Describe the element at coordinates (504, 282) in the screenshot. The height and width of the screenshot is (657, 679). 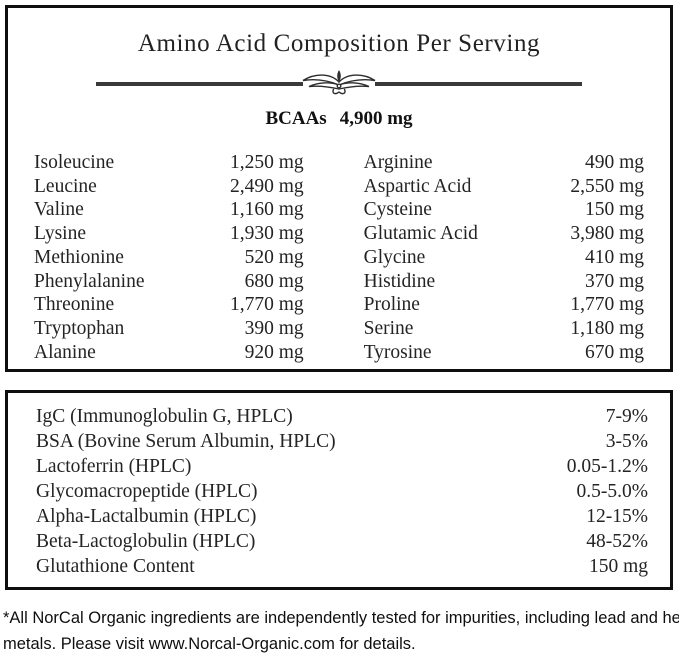
I see `table-row: Histidine 370 mg` at that location.